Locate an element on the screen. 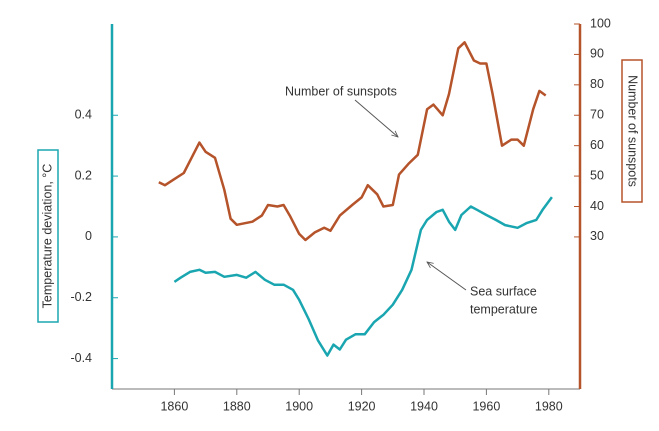 The width and height of the screenshot is (659, 431). y2-tick-label: 80 is located at coordinates (597, 84).